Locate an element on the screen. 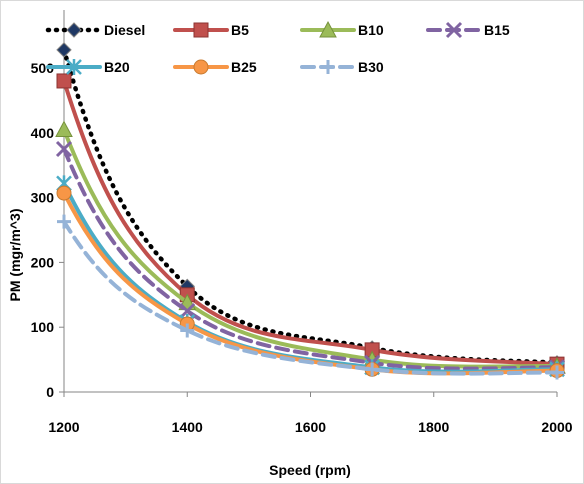  legend: Diesel B5 B10 B15 B20 B25 B30 is located at coordinates (277, 47).